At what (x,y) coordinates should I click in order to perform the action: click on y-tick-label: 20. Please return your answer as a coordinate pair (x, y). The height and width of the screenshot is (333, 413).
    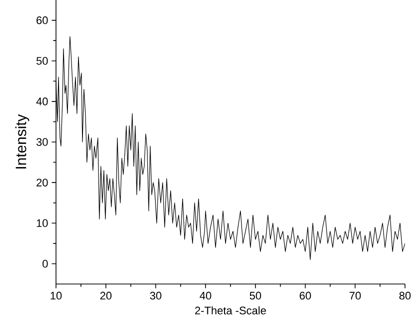
    Looking at the image, I should click on (42, 182).